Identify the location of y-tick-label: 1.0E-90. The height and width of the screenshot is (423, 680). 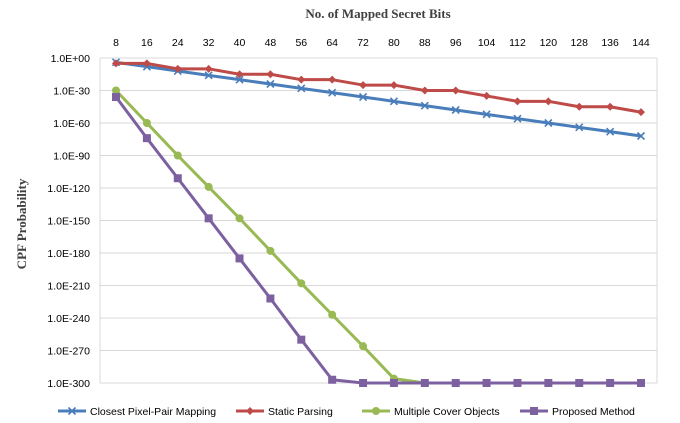
(71, 157).